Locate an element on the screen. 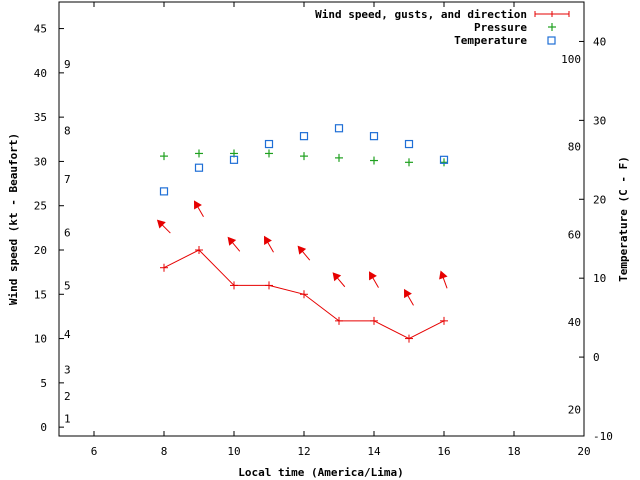 Image resolution: width=640 pixels, height=480 pixels. y-right-axis-label: Temperature (C - F) is located at coordinates (623, 219).